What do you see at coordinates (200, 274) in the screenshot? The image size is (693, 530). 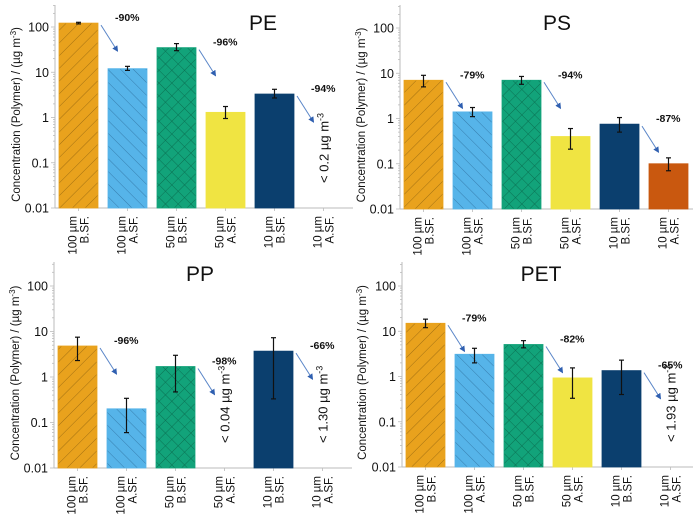 I see `panel-title: PP` at bounding box center [200, 274].